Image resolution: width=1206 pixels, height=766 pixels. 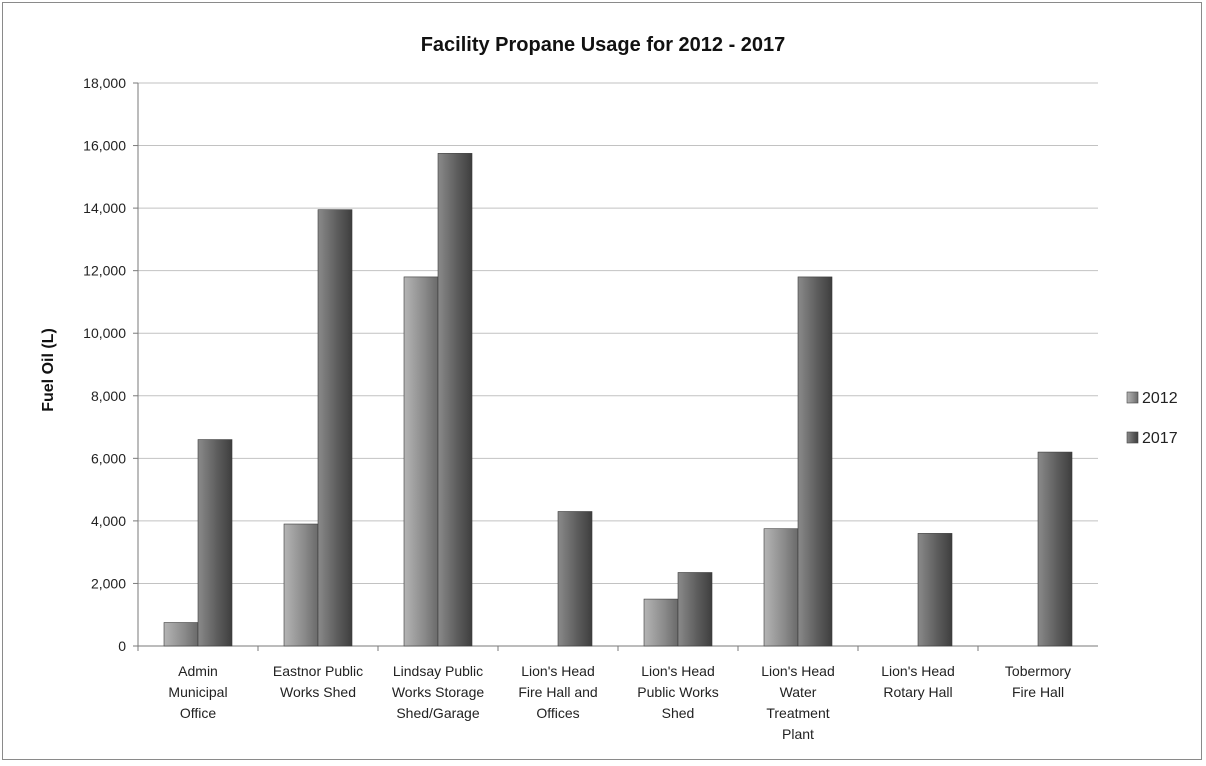 I want to click on legend: 2012 2017, so click(x=1152, y=418).